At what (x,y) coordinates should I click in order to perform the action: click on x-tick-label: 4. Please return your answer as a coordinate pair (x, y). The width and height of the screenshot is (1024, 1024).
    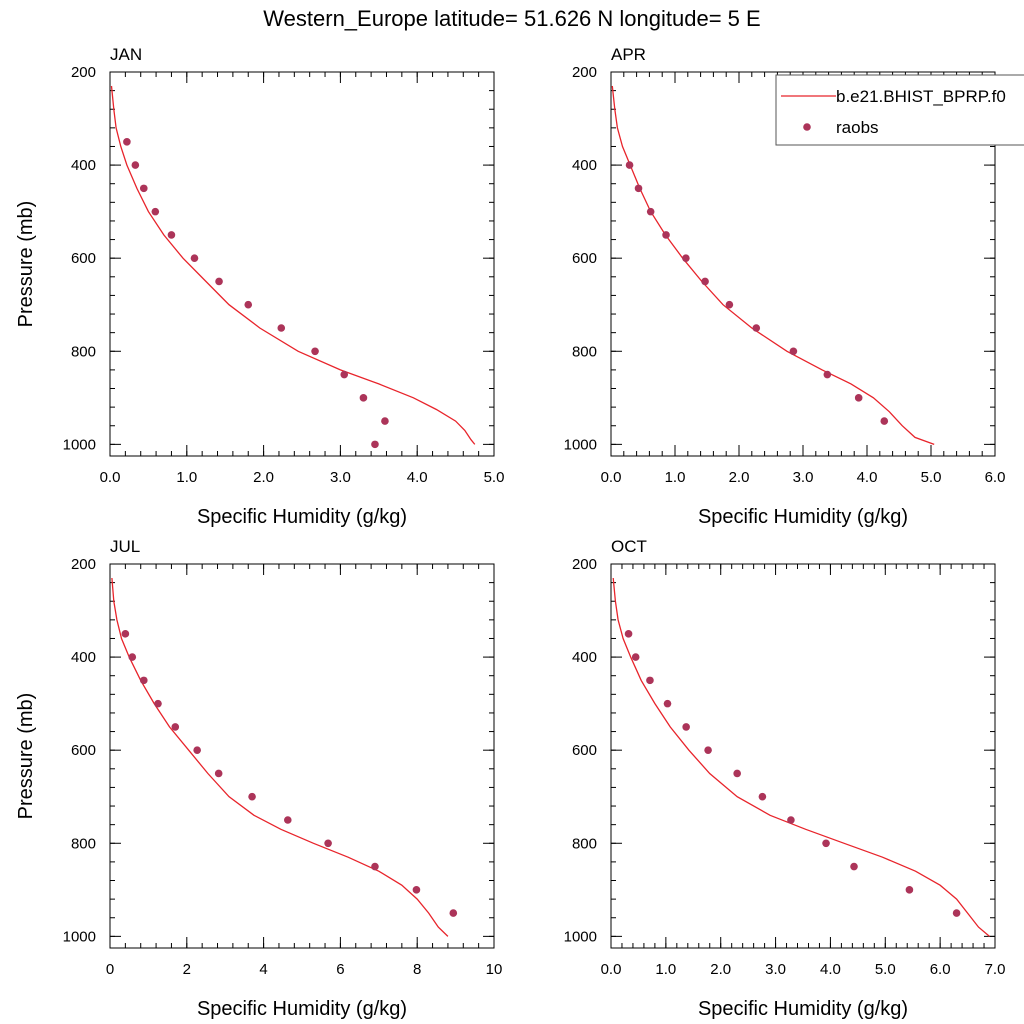
    Looking at the image, I should click on (263, 969).